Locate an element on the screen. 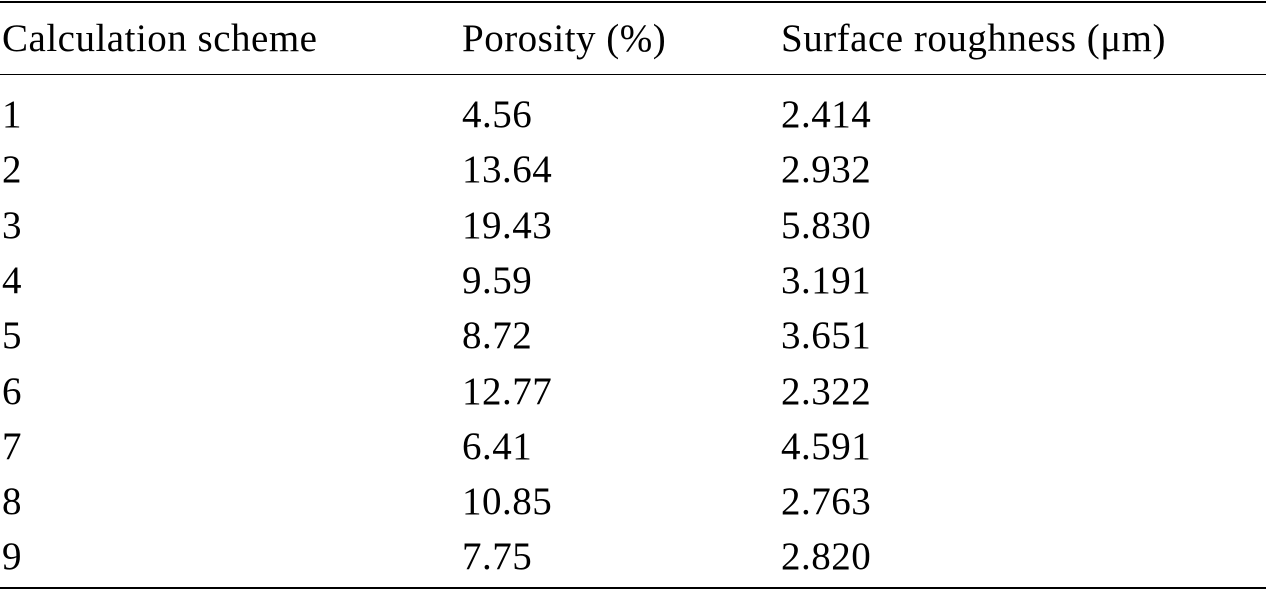  table-cell: 8.72 is located at coordinates (497, 336).